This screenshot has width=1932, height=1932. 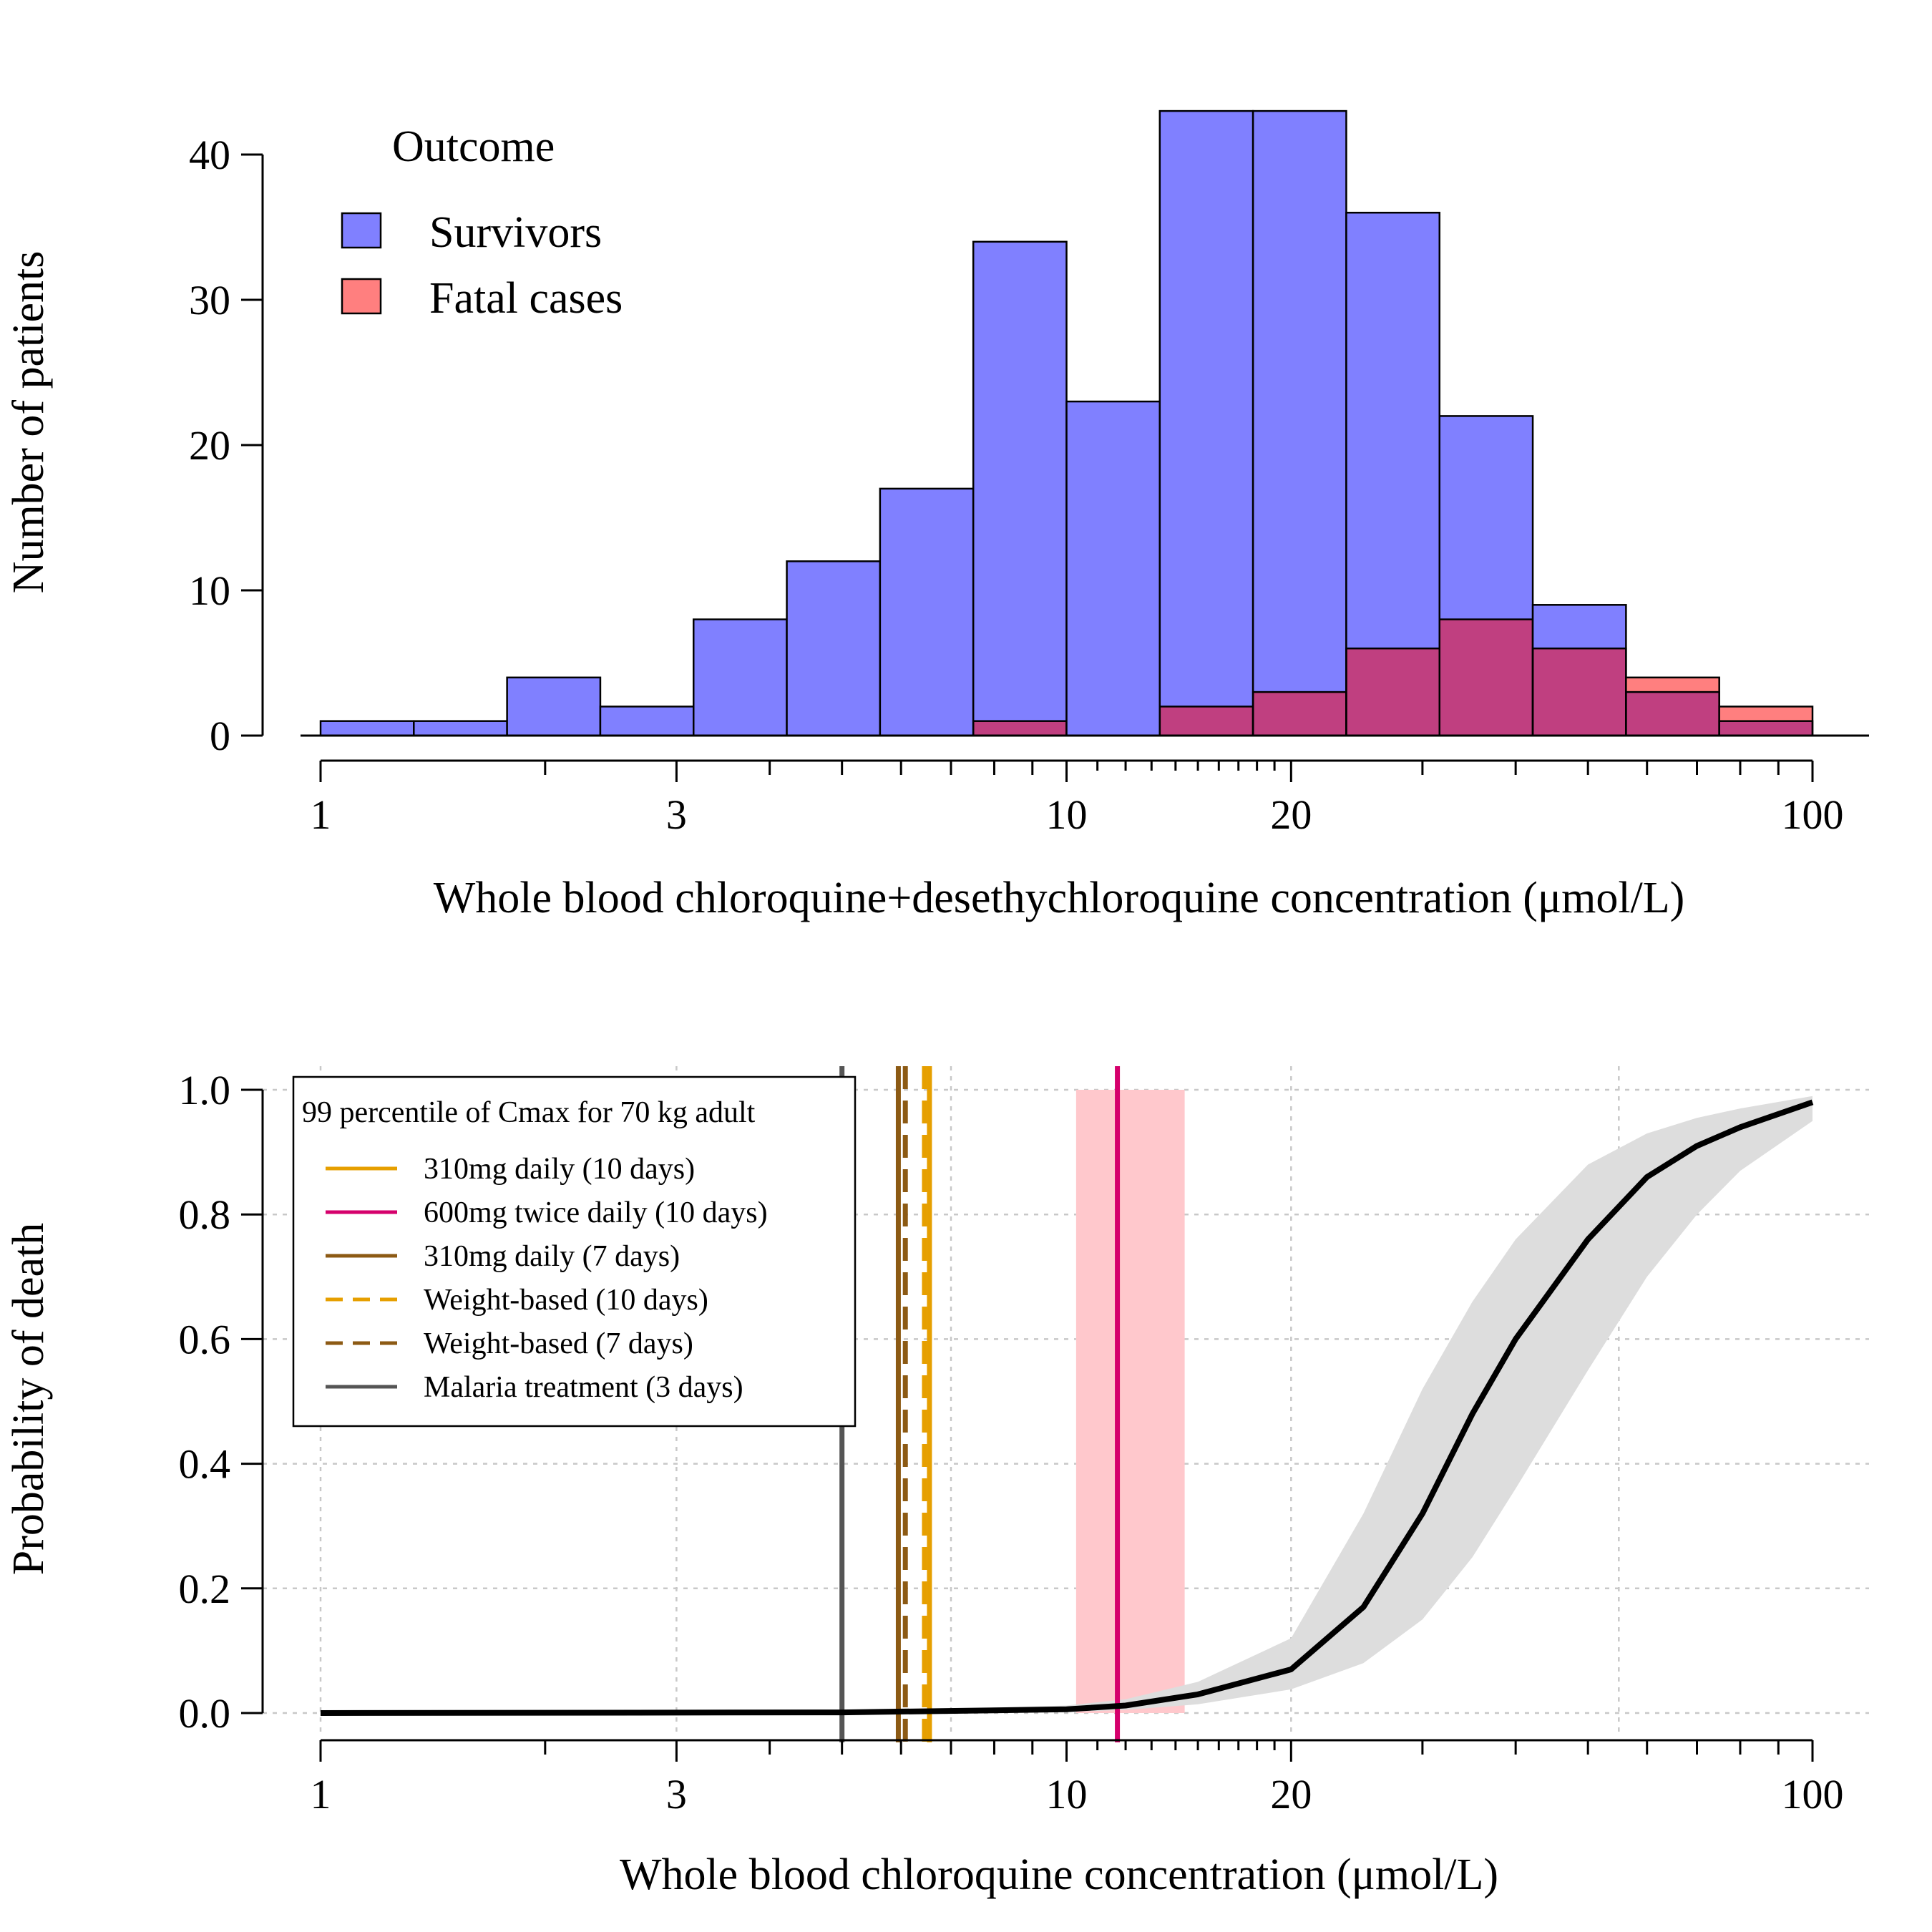 What do you see at coordinates (473, 146) in the screenshot?
I see `histogram-legend-title: Outcome` at bounding box center [473, 146].